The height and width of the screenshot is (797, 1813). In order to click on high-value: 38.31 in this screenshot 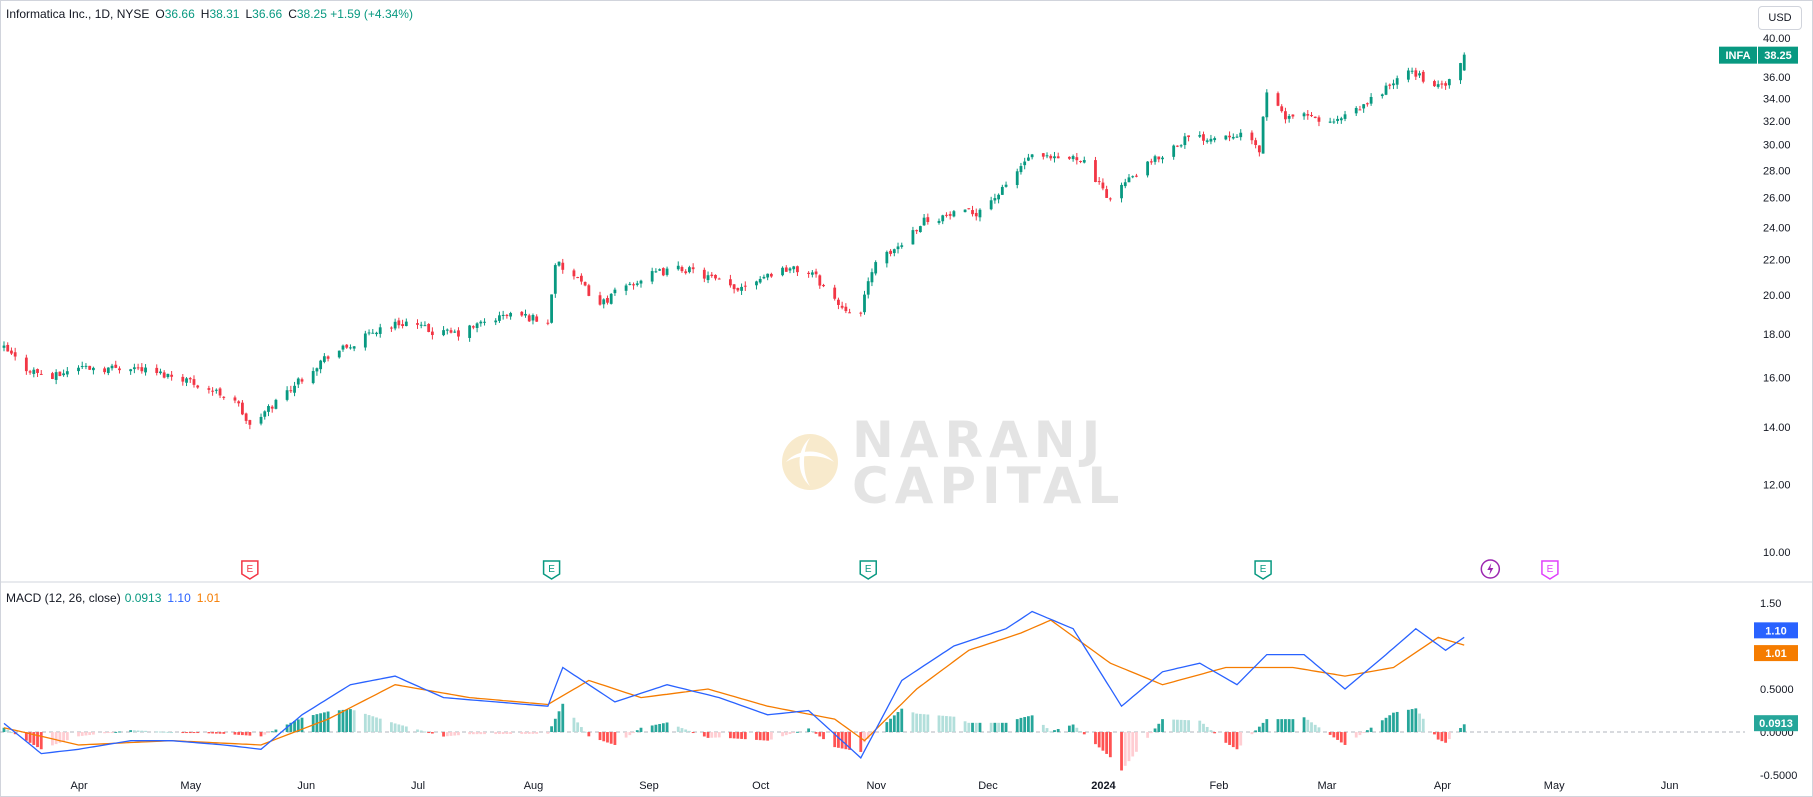, I will do `click(224, 14)`.